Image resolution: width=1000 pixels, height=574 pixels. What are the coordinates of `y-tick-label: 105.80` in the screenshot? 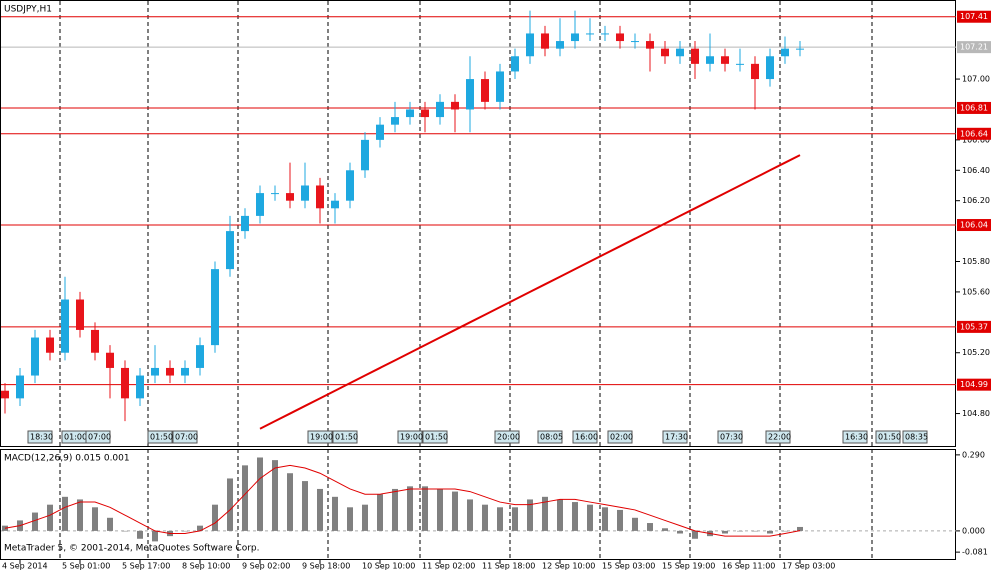 It's located at (976, 261).